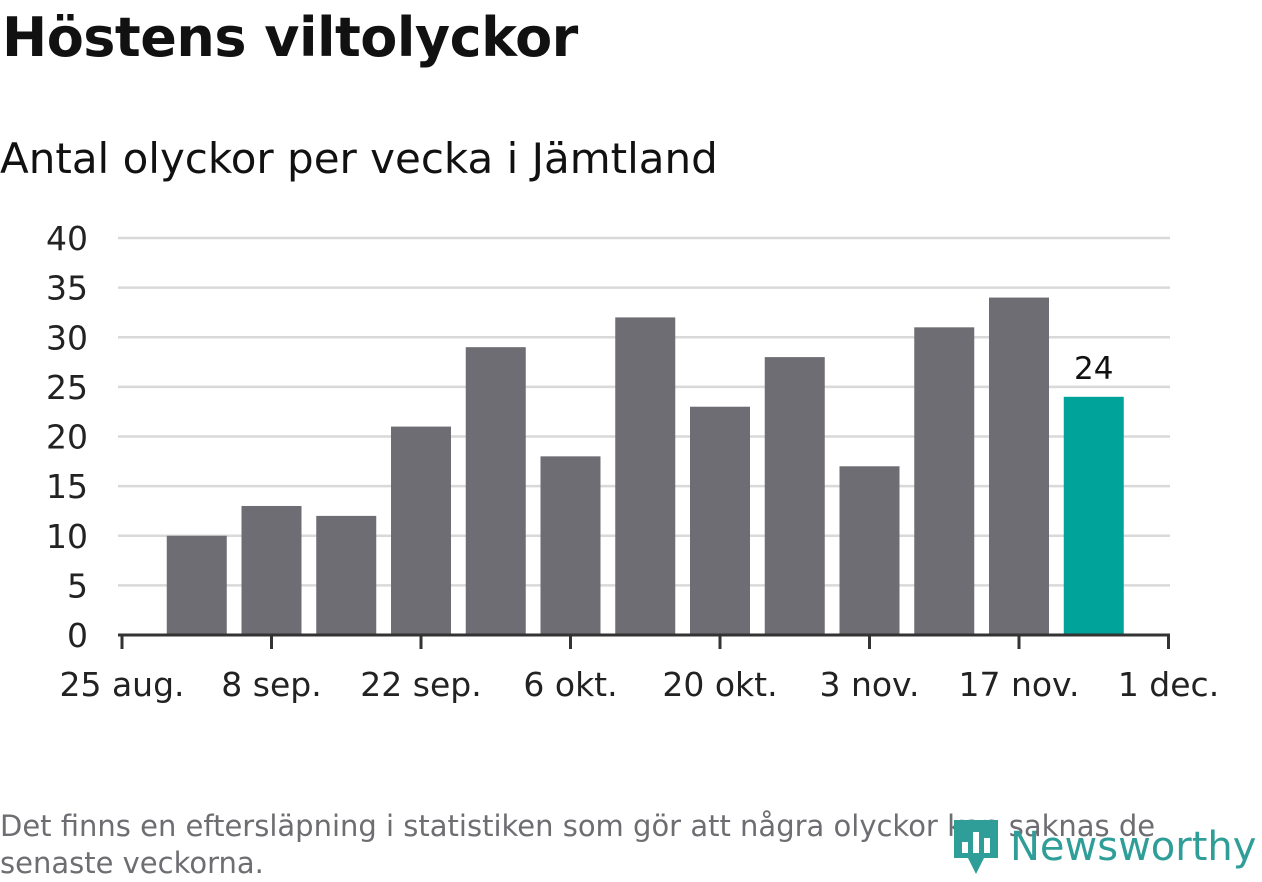 This screenshot has height=882, width=1262. What do you see at coordinates (420, 684) in the screenshot?
I see `x-tick-label: 22 sep.` at bounding box center [420, 684].